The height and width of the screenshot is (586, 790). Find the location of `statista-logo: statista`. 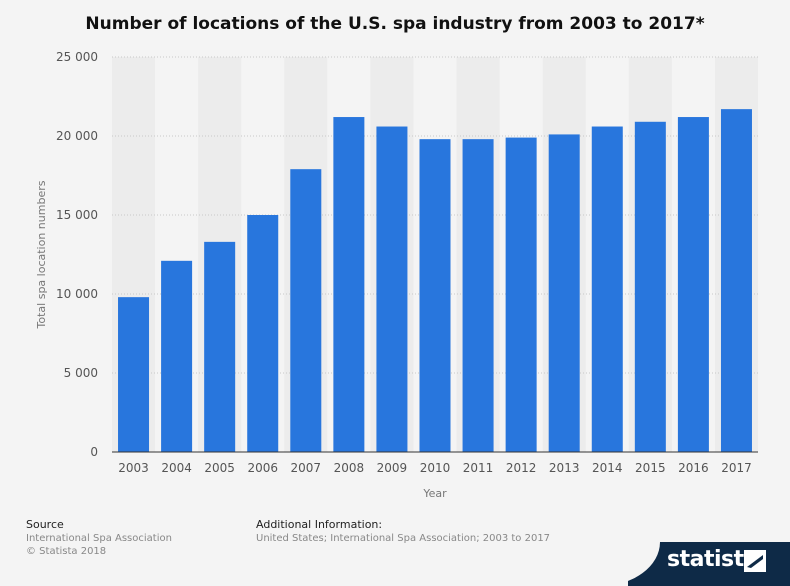

statista-logo: statista is located at coordinates (712, 559).